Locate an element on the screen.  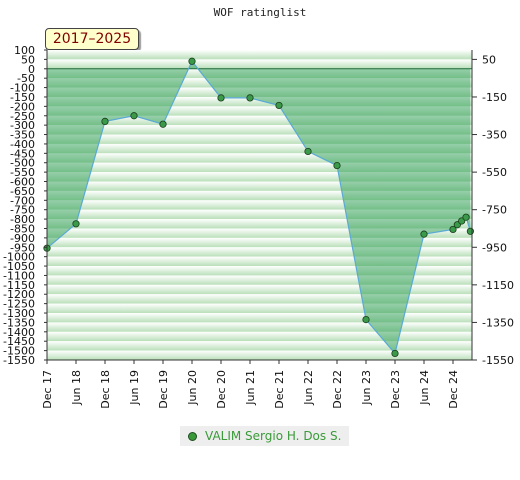
left-tick-label: -1400 is located at coordinates (19, 332).